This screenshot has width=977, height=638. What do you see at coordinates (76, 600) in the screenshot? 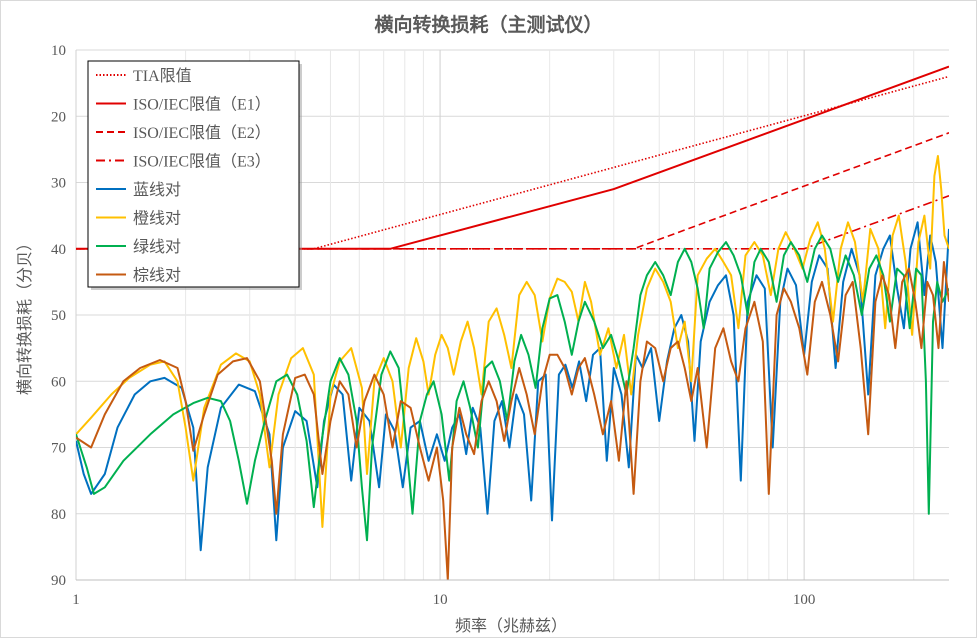
I see `x-tick-label: 1` at bounding box center [76, 600].